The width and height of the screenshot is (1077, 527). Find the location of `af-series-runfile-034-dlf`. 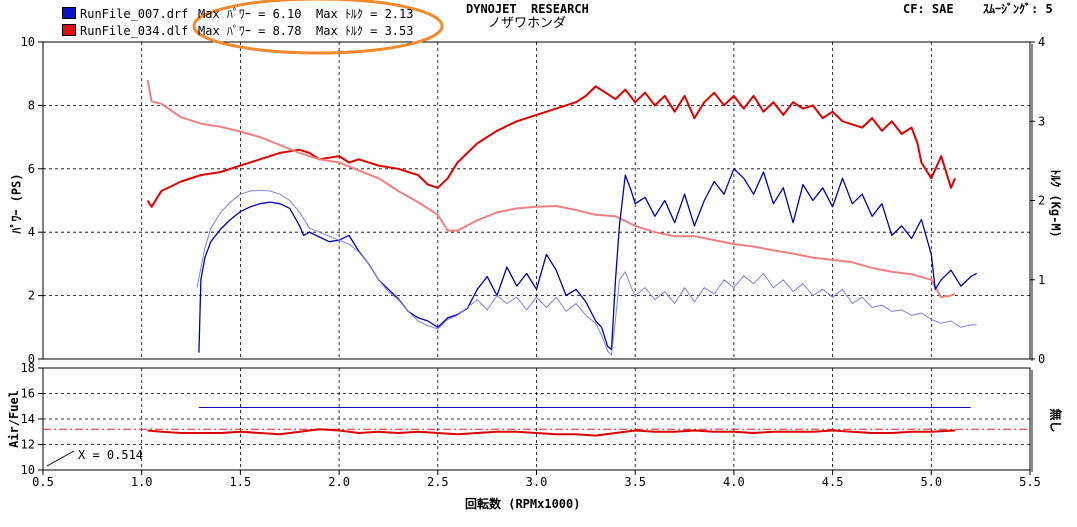

af-series-runfile-034-dlf is located at coordinates (551, 432).